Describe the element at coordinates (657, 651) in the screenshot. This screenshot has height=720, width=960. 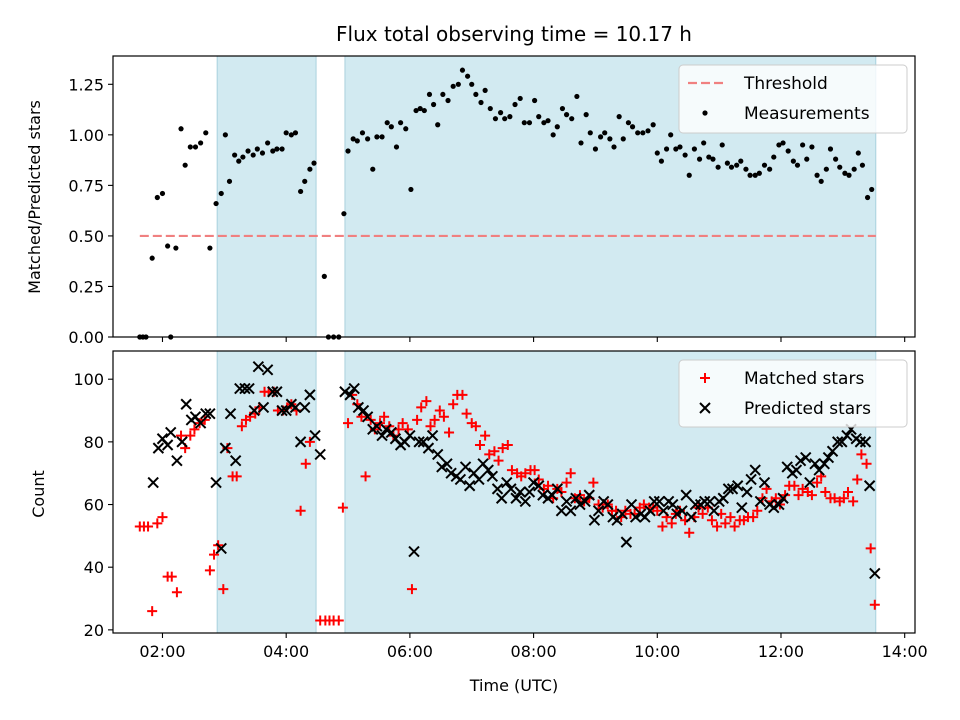
I see `x-tick-label: 10:00` at that location.